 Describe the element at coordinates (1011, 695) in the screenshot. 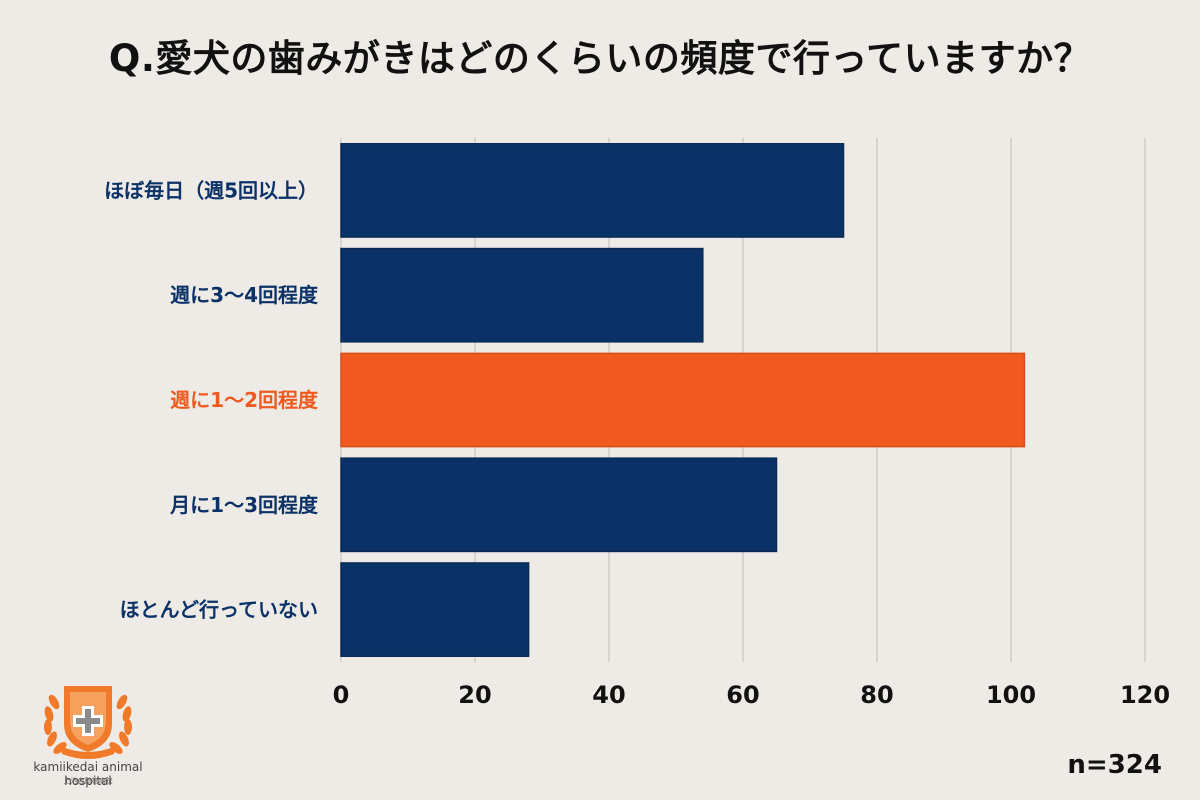

I see `x-tick-label-5: 100` at that location.